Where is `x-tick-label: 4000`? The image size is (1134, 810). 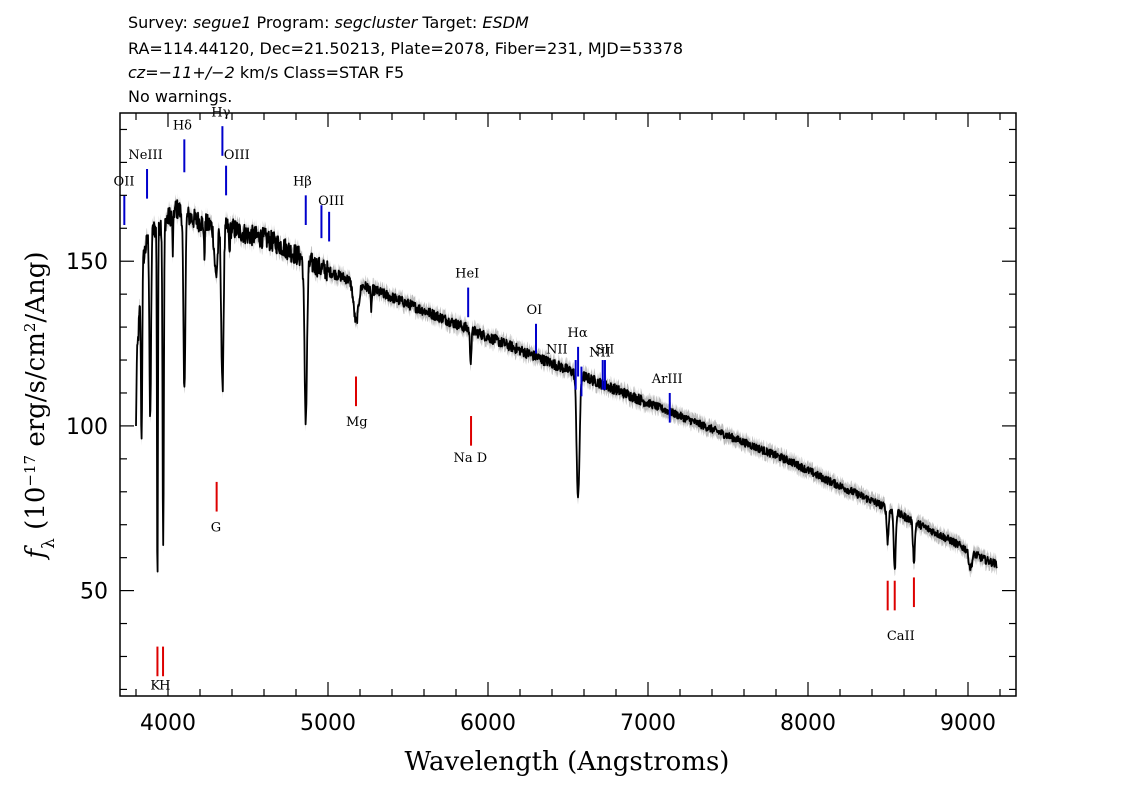 x-tick-label: 4000 is located at coordinates (168, 723).